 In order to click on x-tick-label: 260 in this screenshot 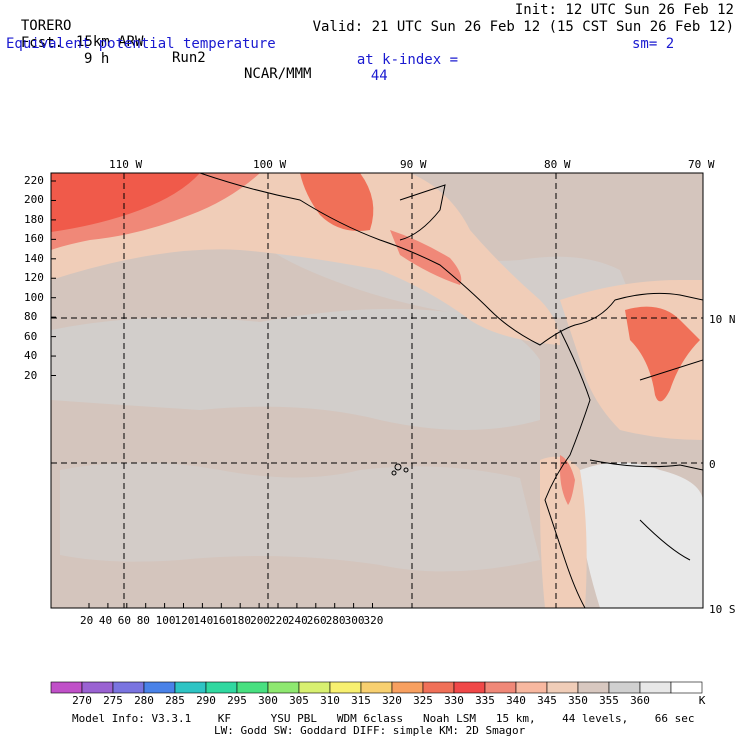, I will do `click(316, 620)`.